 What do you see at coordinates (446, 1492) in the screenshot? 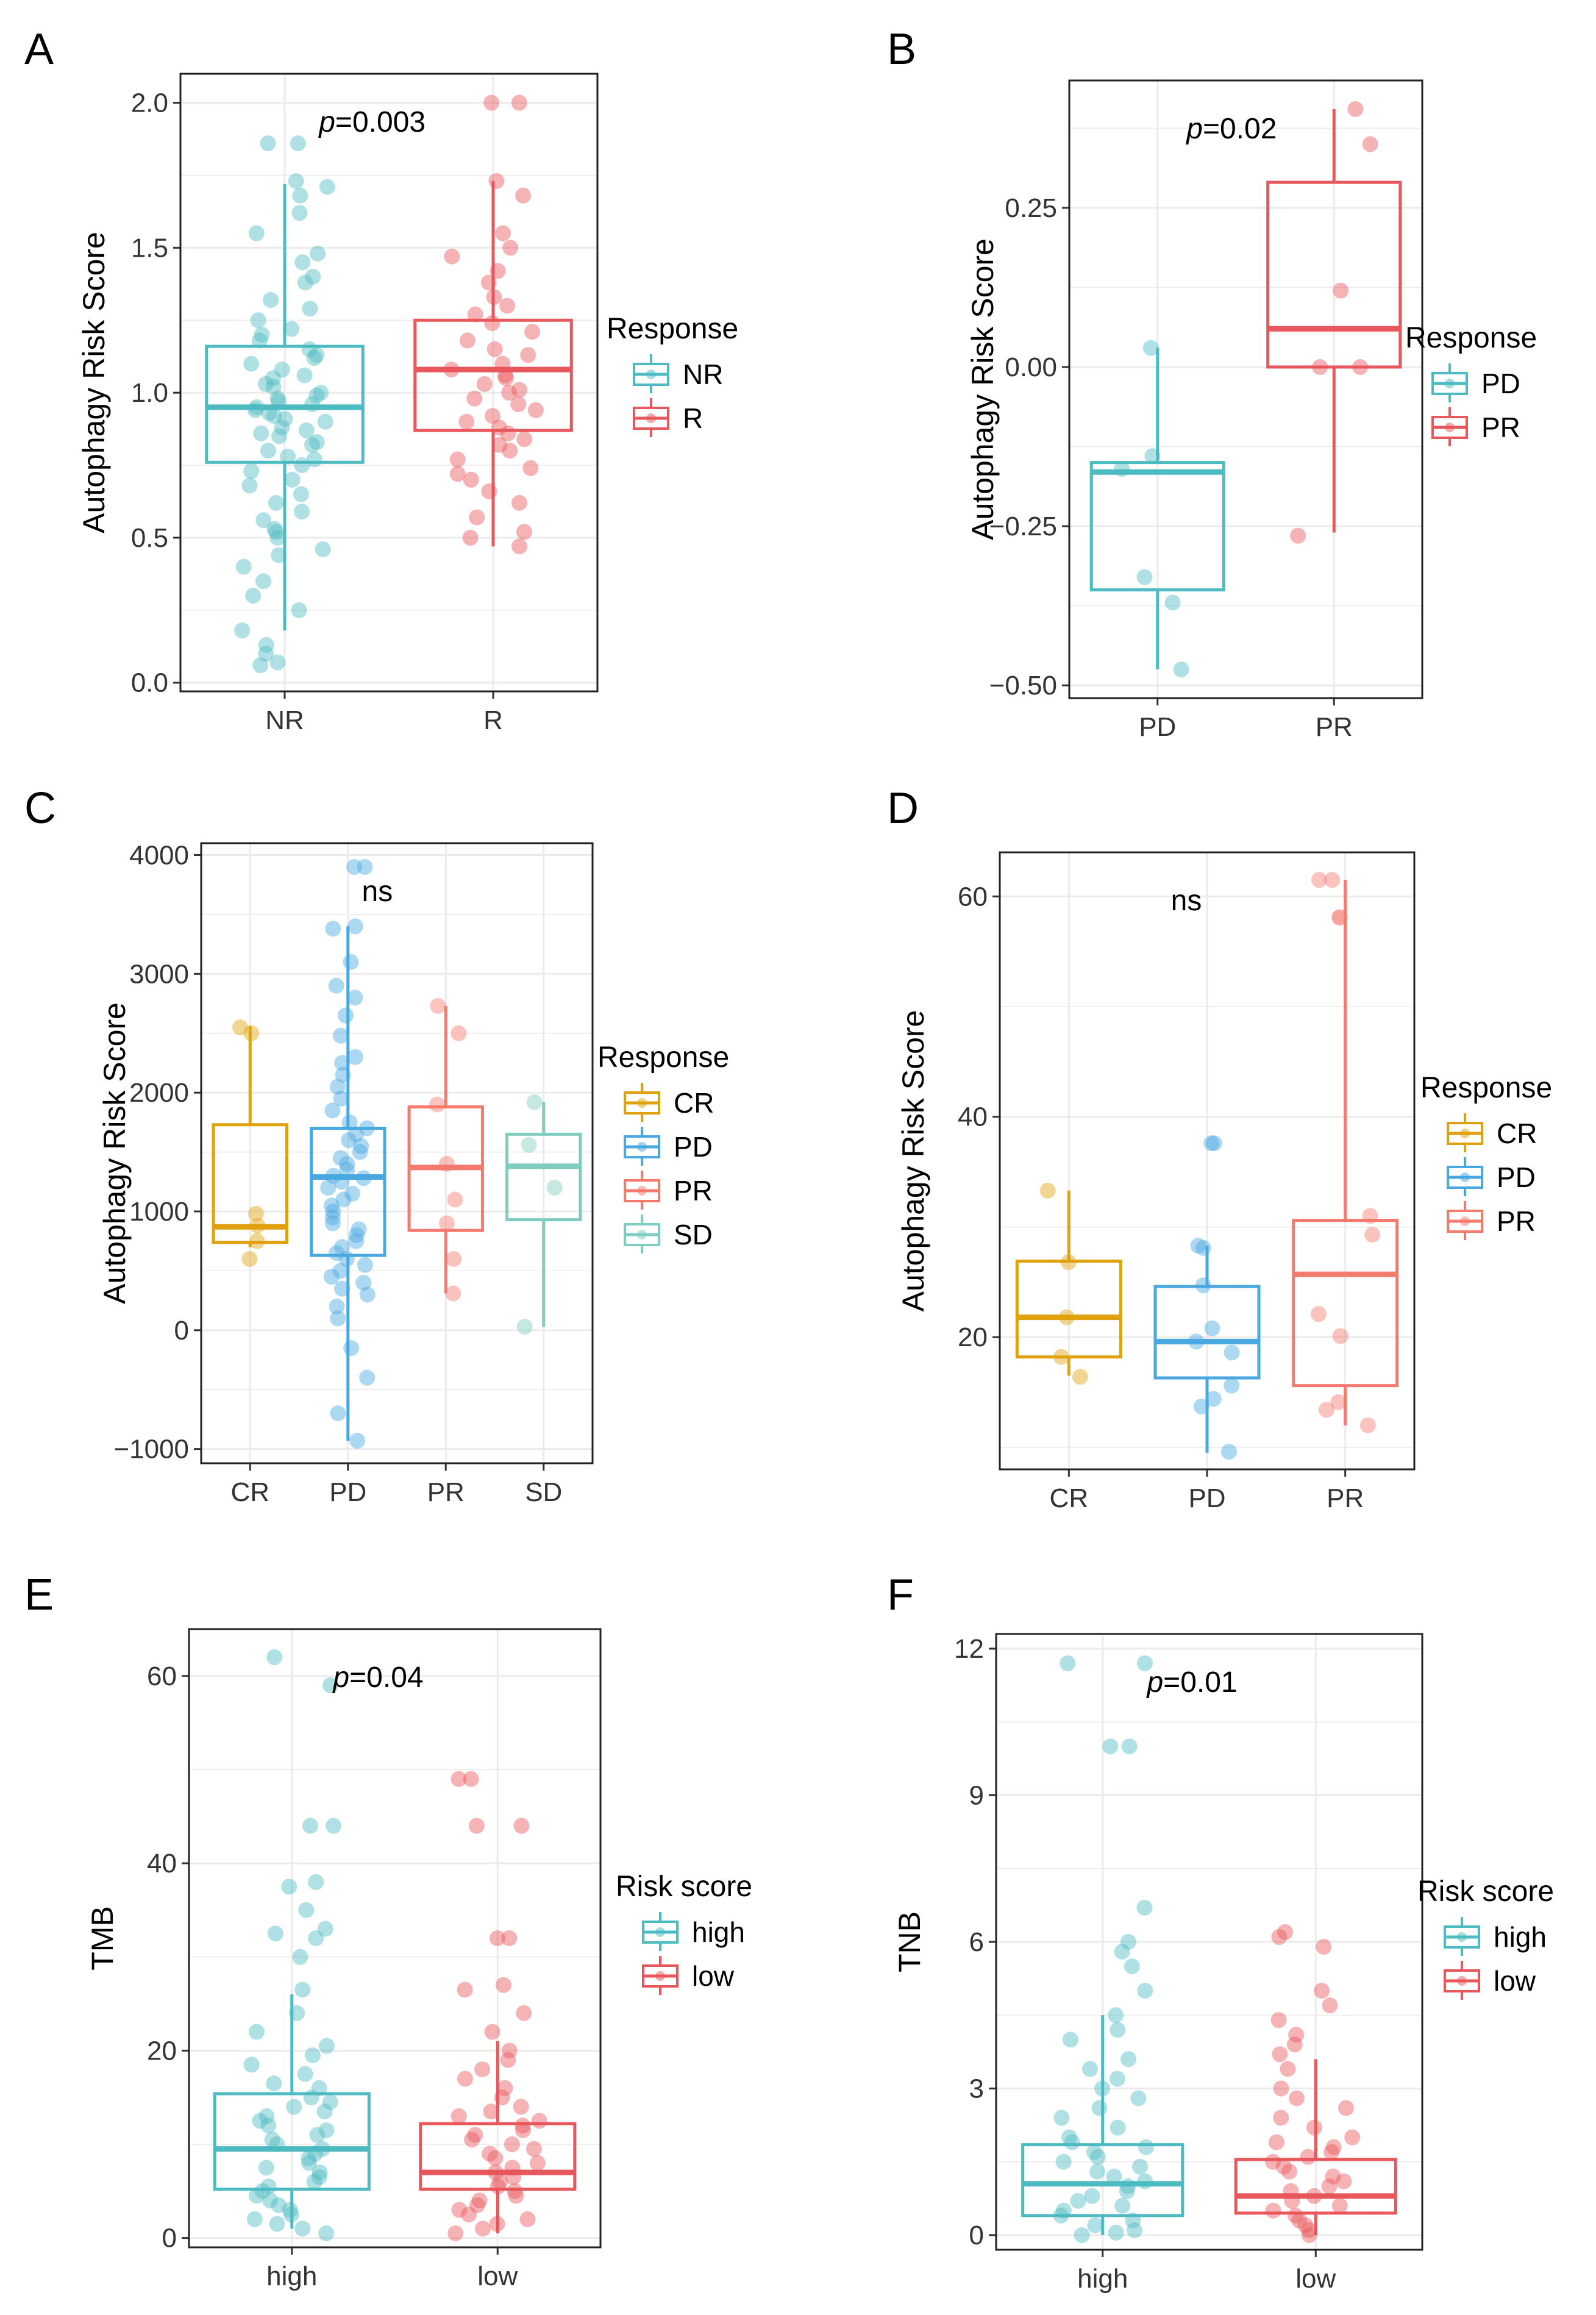
I see `x-tick-label: PR` at bounding box center [446, 1492].